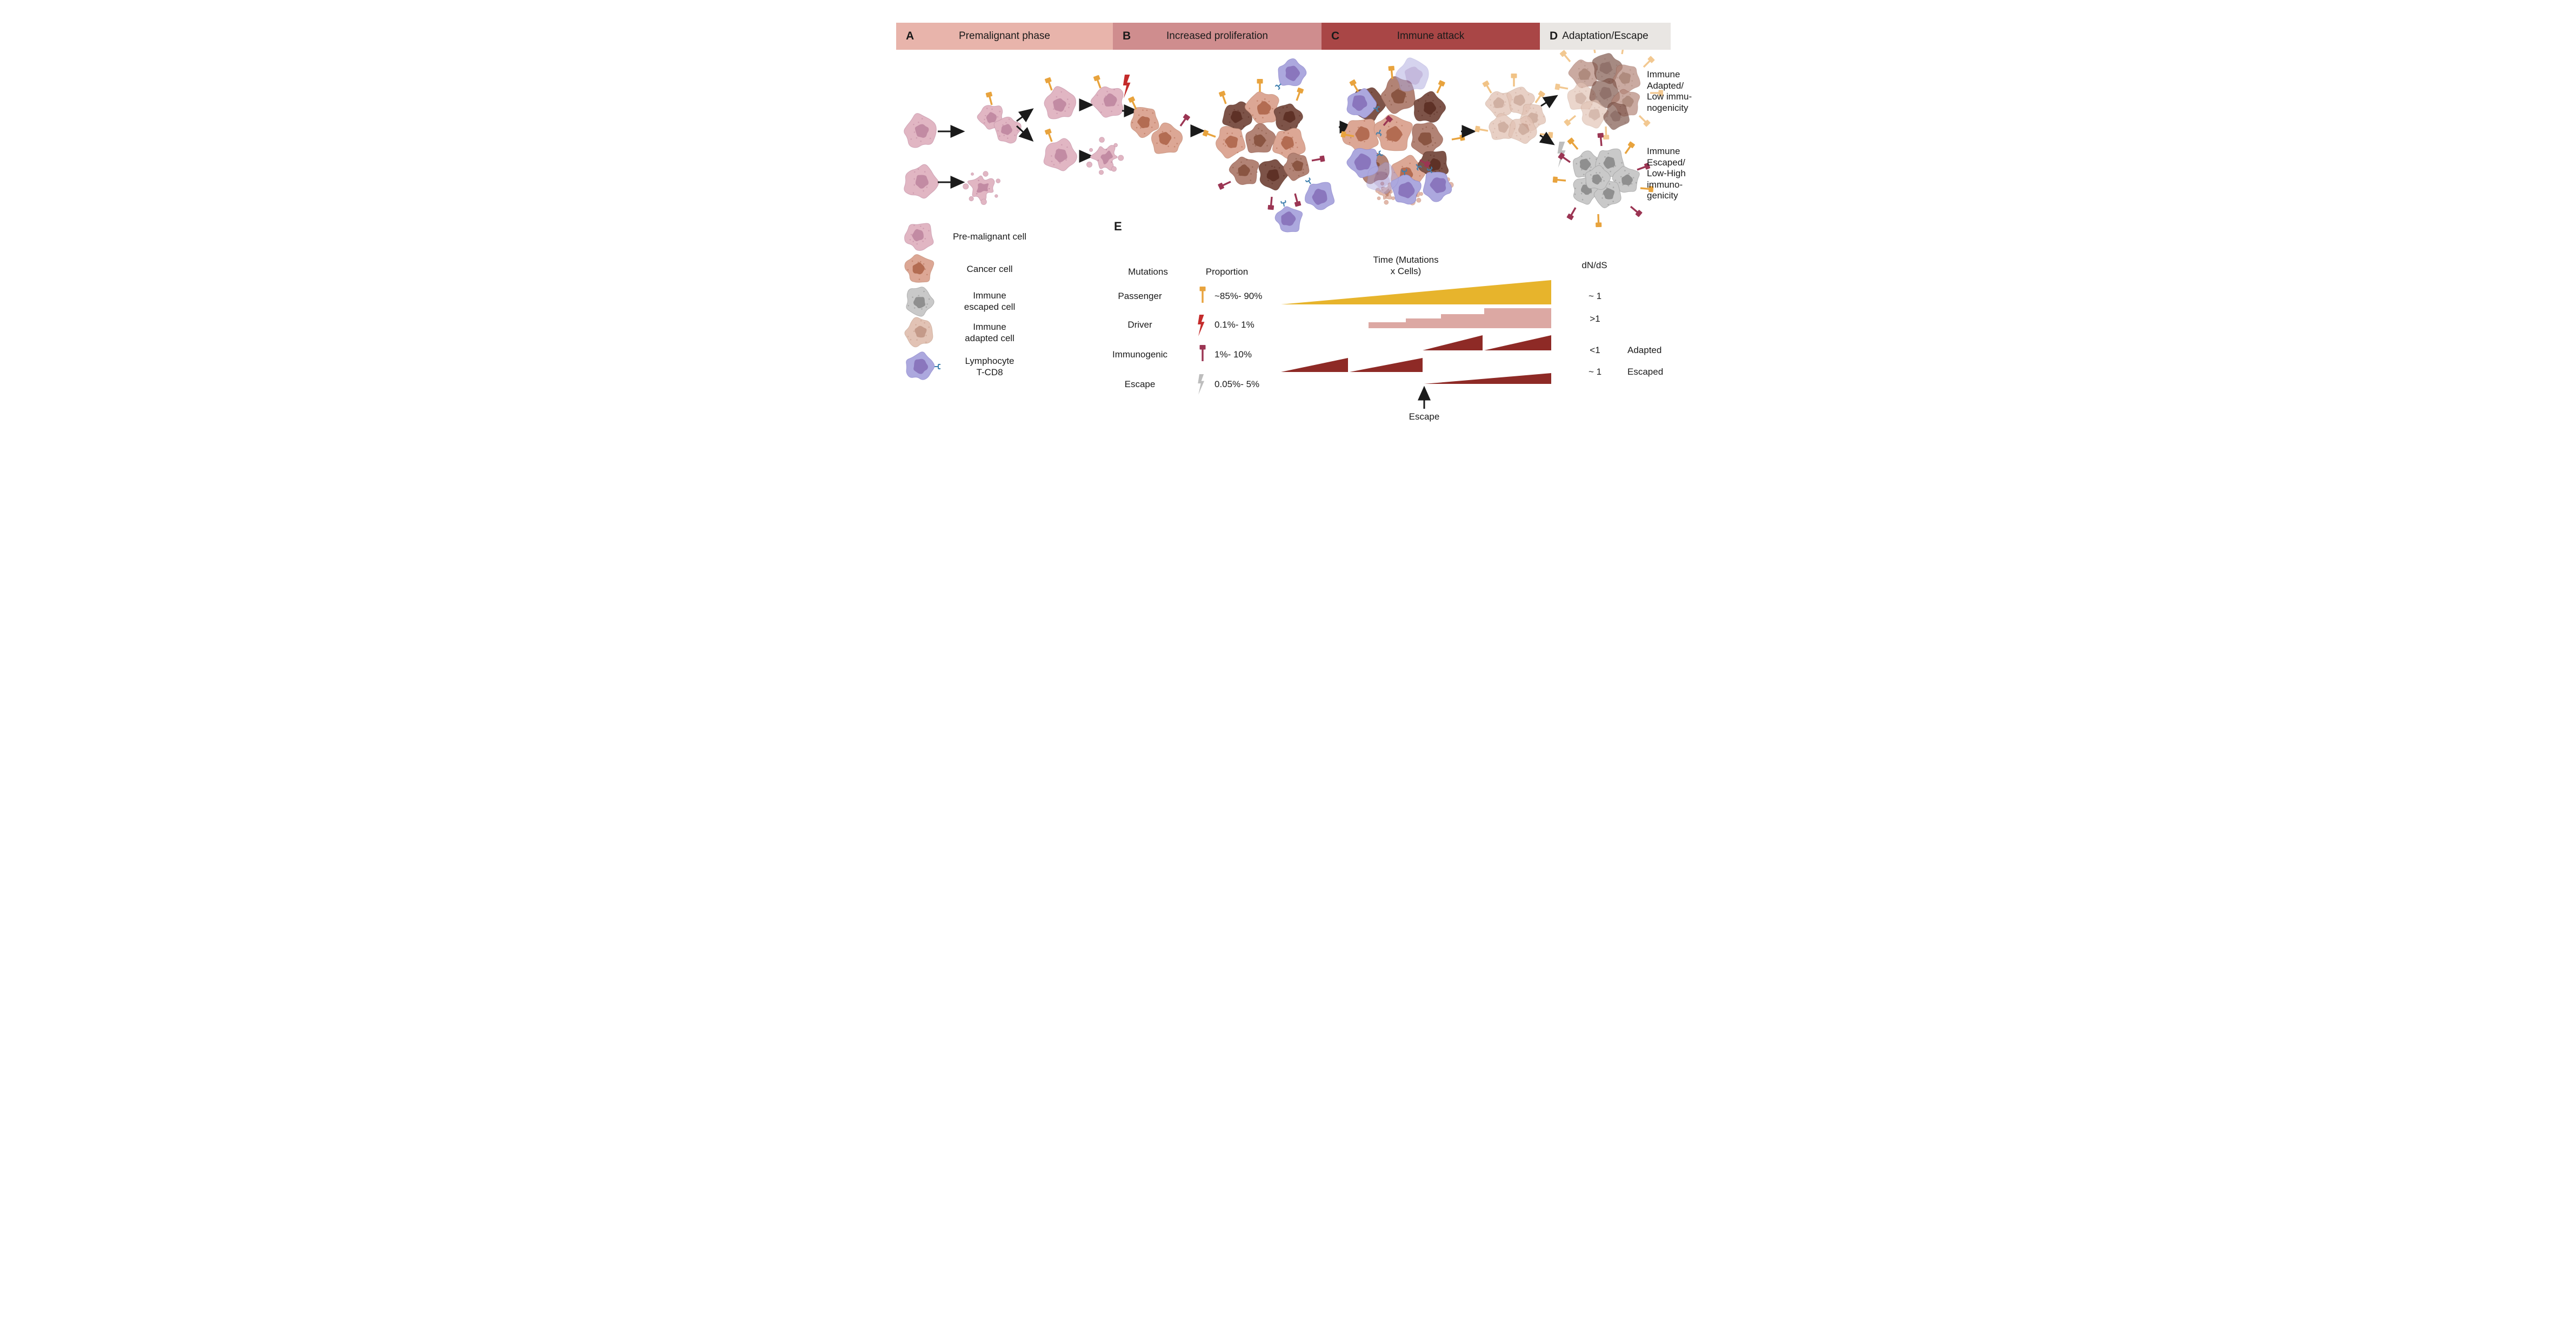  Describe the element at coordinates (1549, 102) in the screenshot. I see `branch-arrow-adapted` at that location.